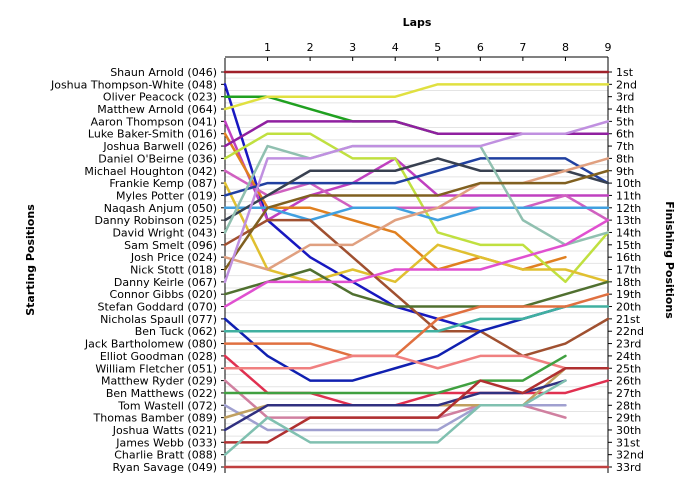 Image resolution: width=700 pixels, height=495 pixels. What do you see at coordinates (625, 109) in the screenshot?
I see `finish-label: 4th` at bounding box center [625, 109].